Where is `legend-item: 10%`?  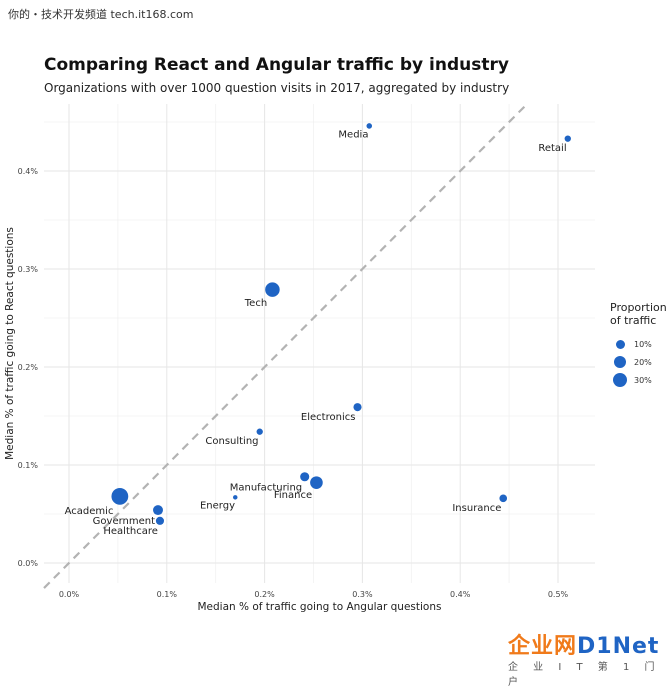
legend-item: 10% is located at coordinates (638, 344).